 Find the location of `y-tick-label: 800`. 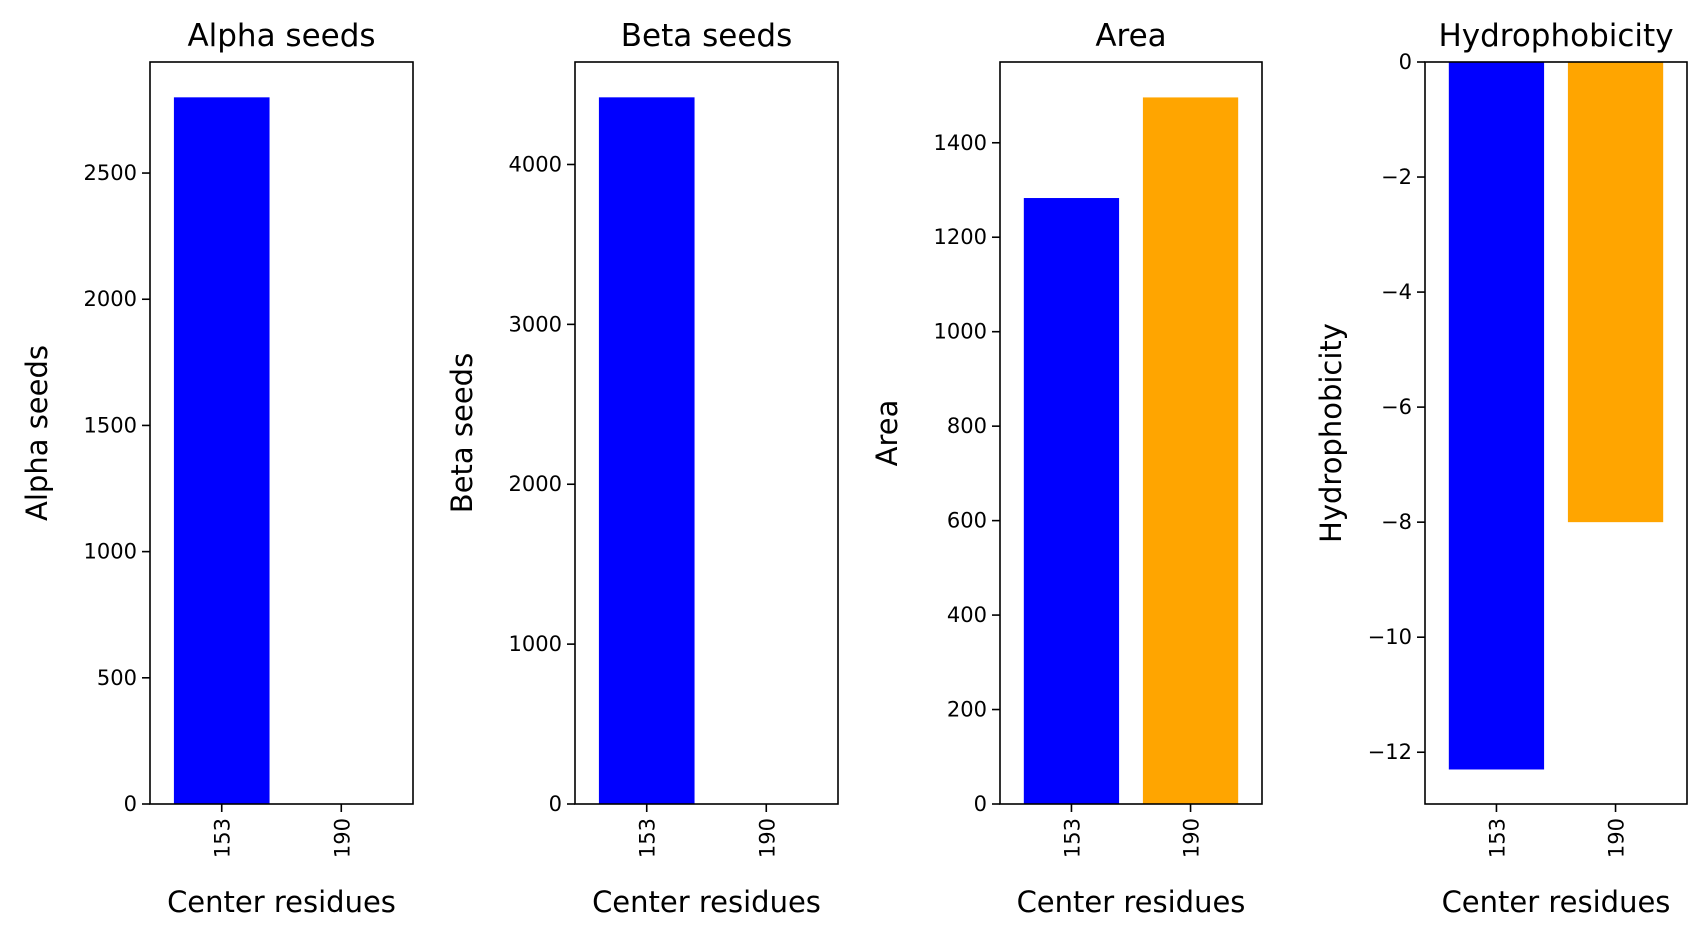

y-tick-label: 800 is located at coordinates (967, 426).